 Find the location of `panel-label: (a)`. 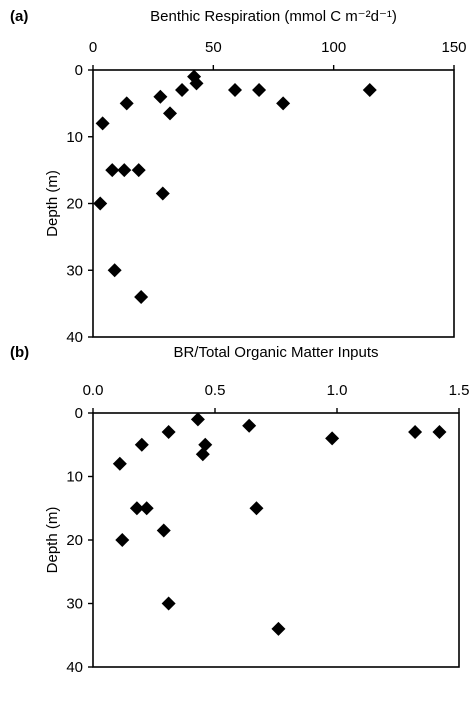

panel-label: (a) is located at coordinates (19, 16).